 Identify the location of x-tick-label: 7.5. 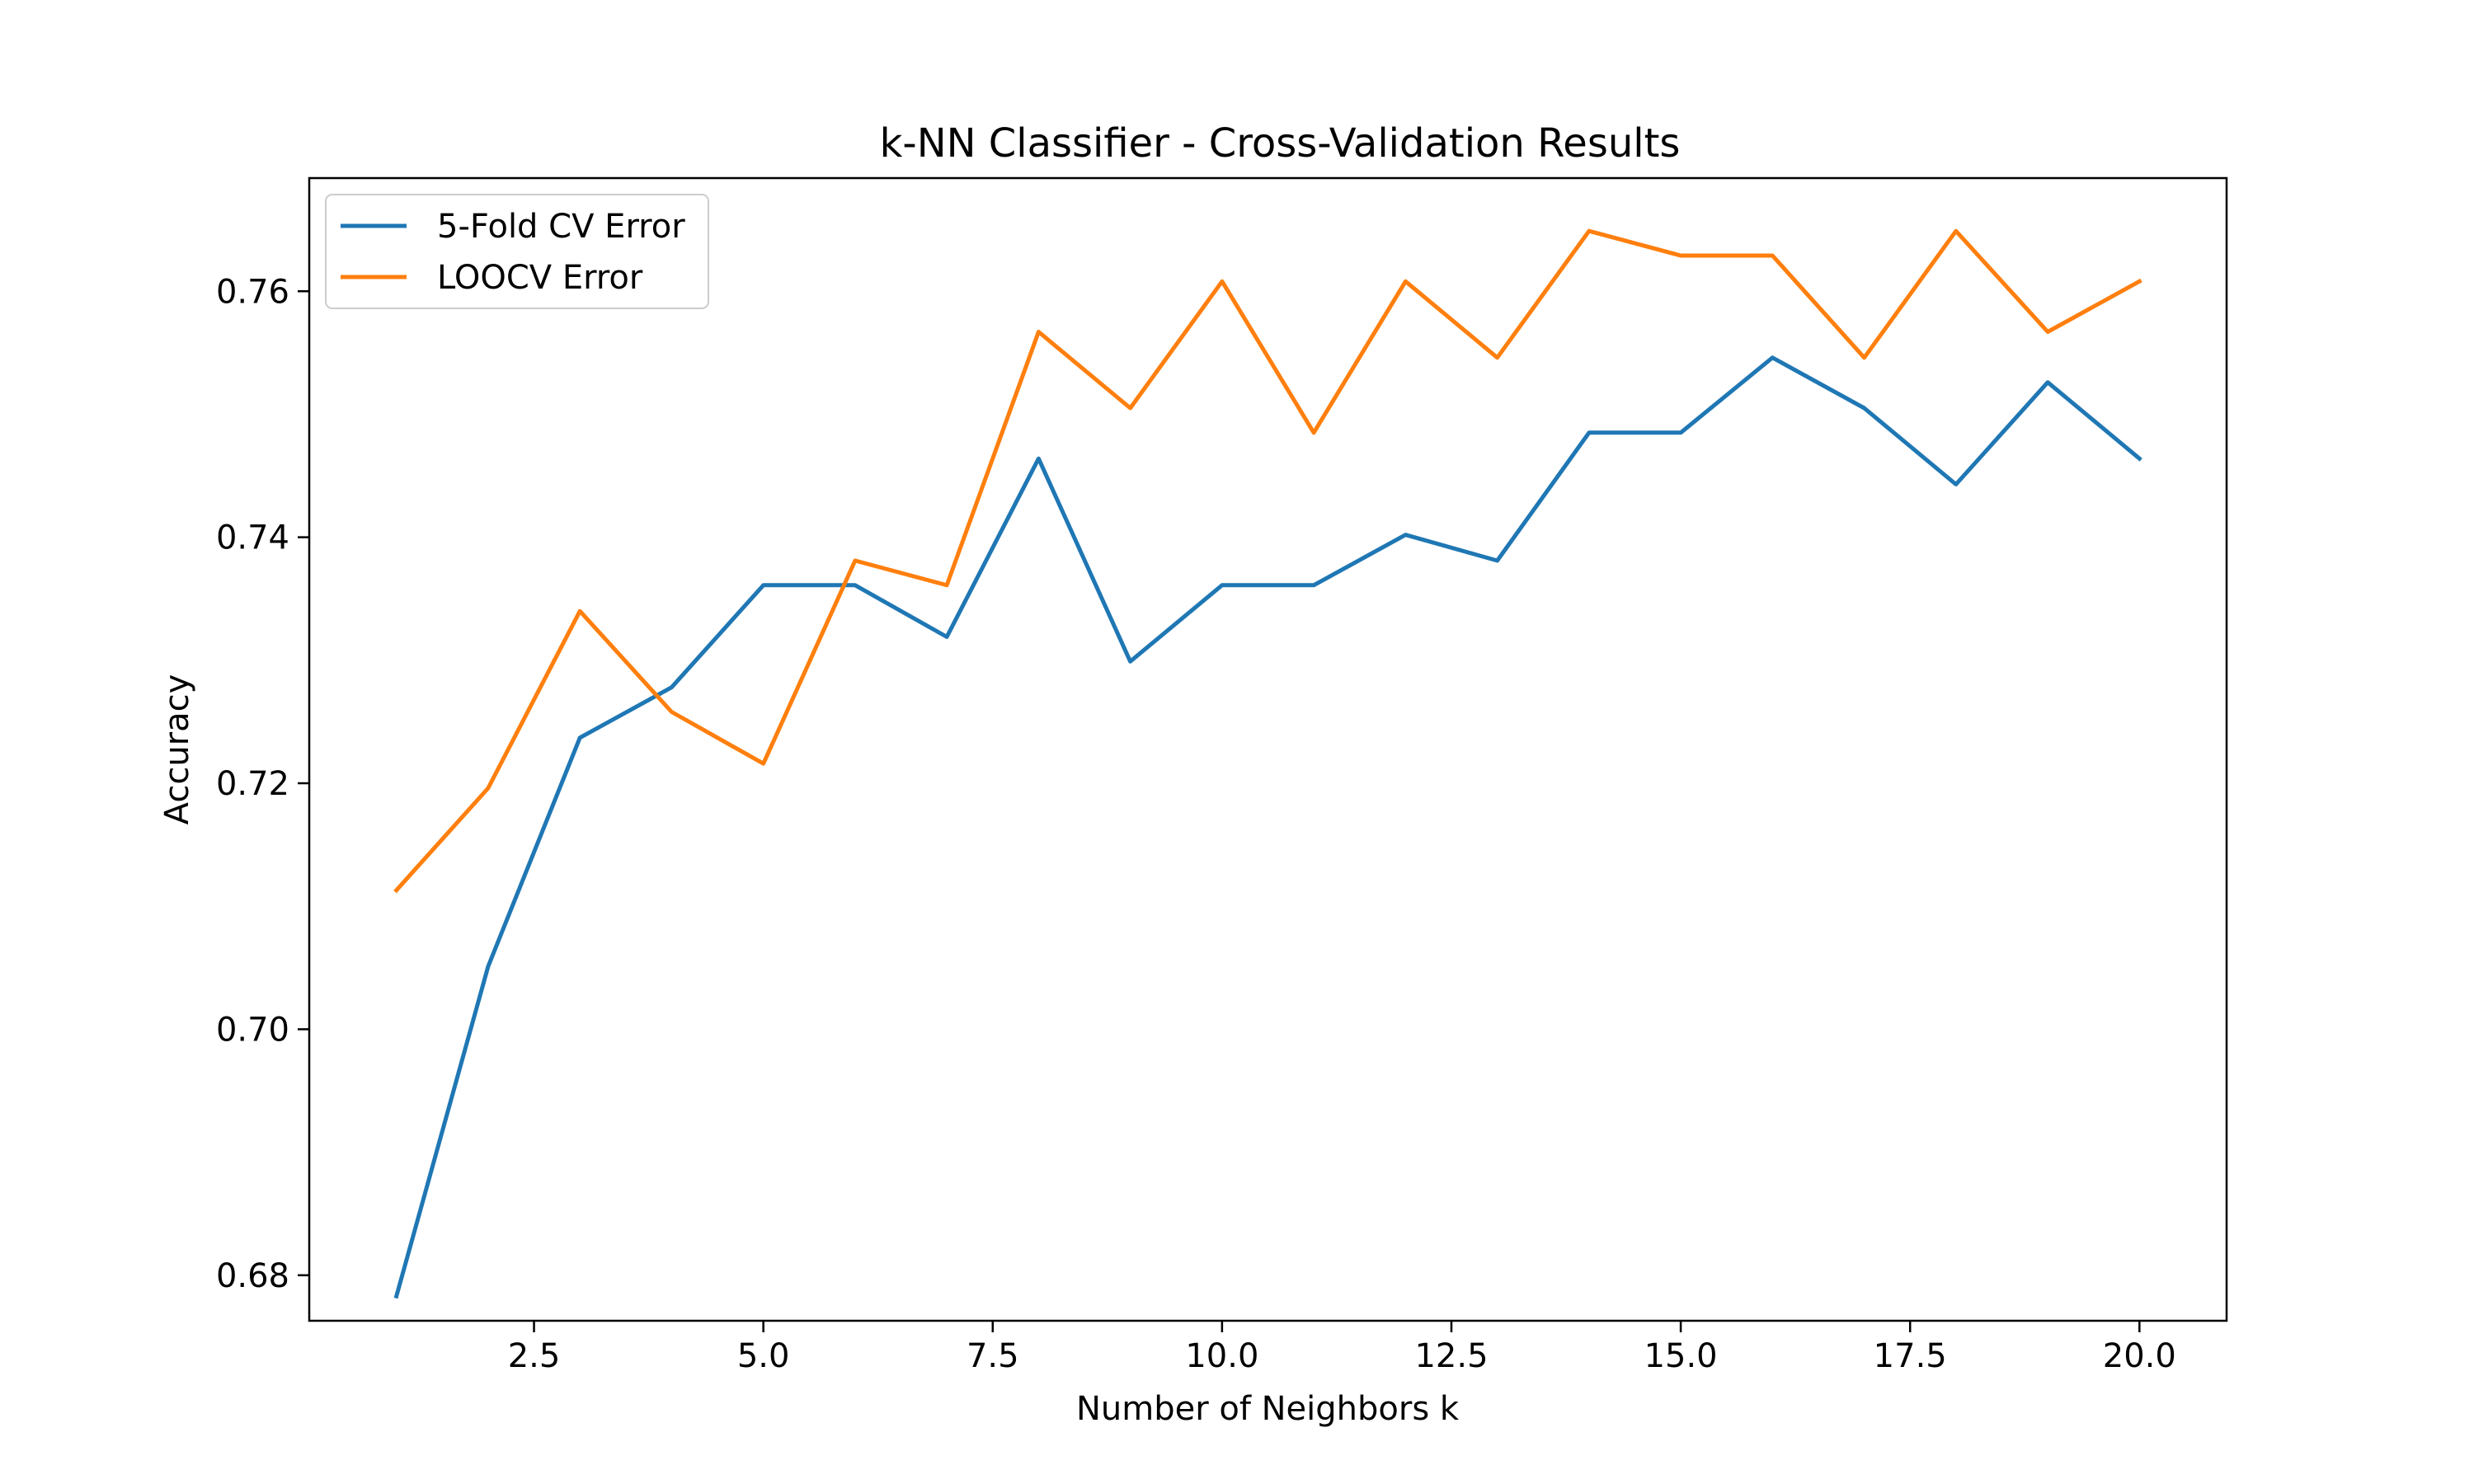
(993, 1356).